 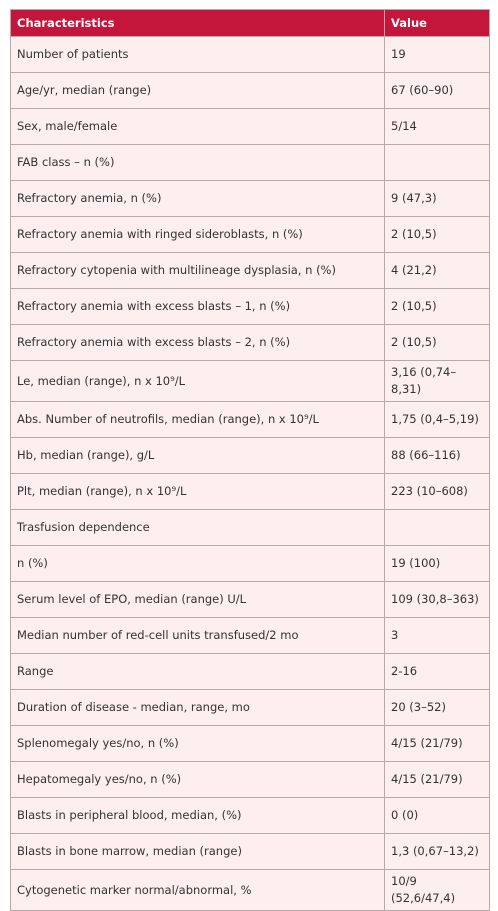 I want to click on header-row: Characteristics Value, so click(x=250, y=23).